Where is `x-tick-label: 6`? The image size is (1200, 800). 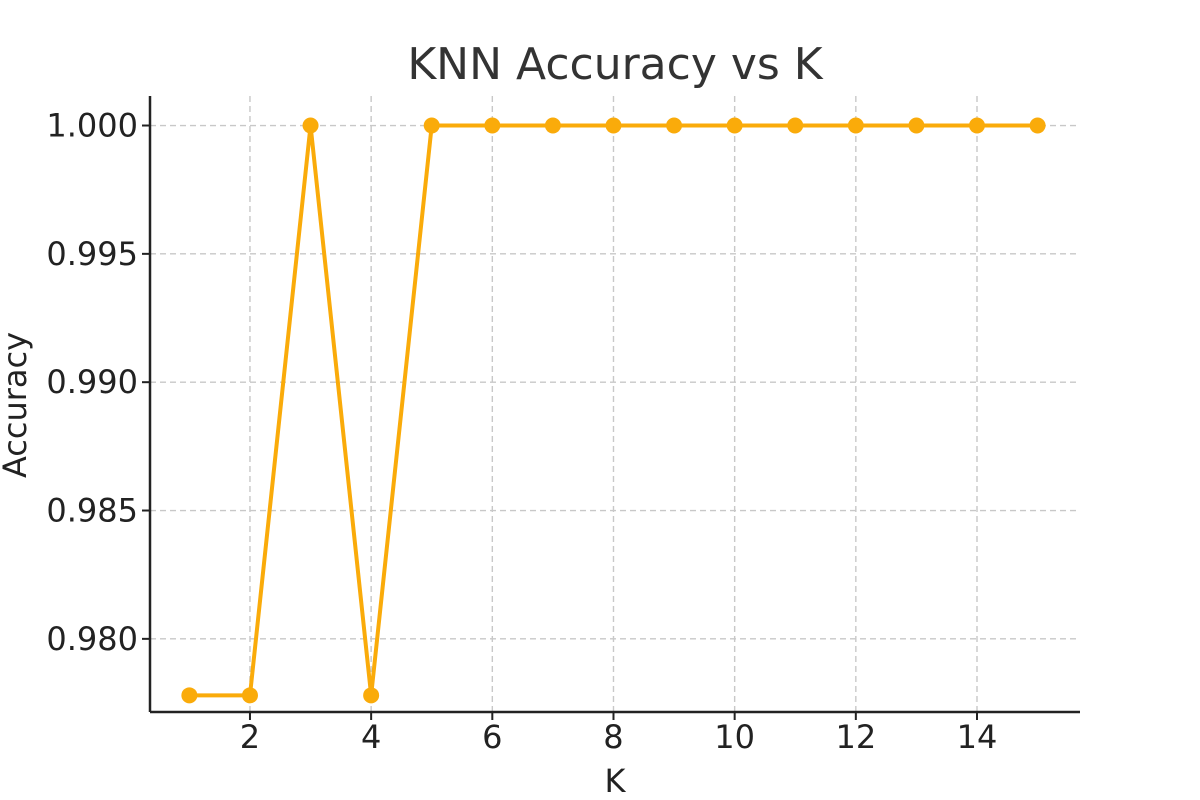 x-tick-label: 6 is located at coordinates (492, 737).